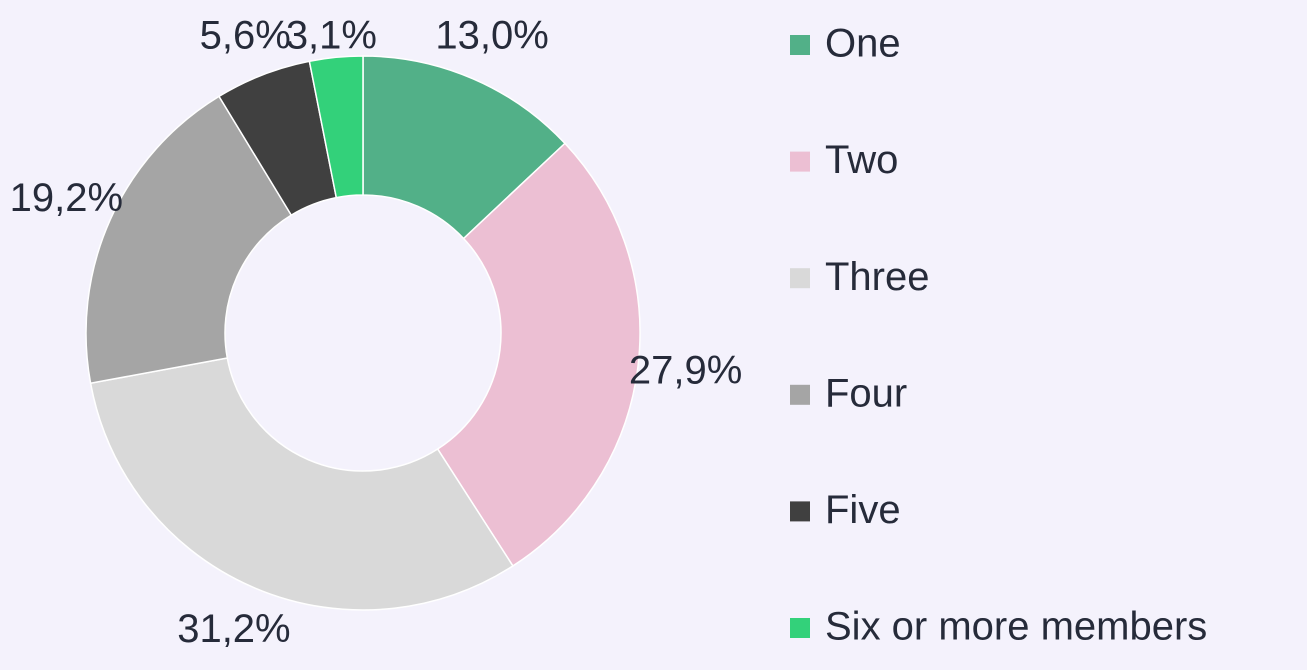 The image size is (1307, 670). Describe the element at coordinates (866, 393) in the screenshot. I see `legend-label: Four` at that location.